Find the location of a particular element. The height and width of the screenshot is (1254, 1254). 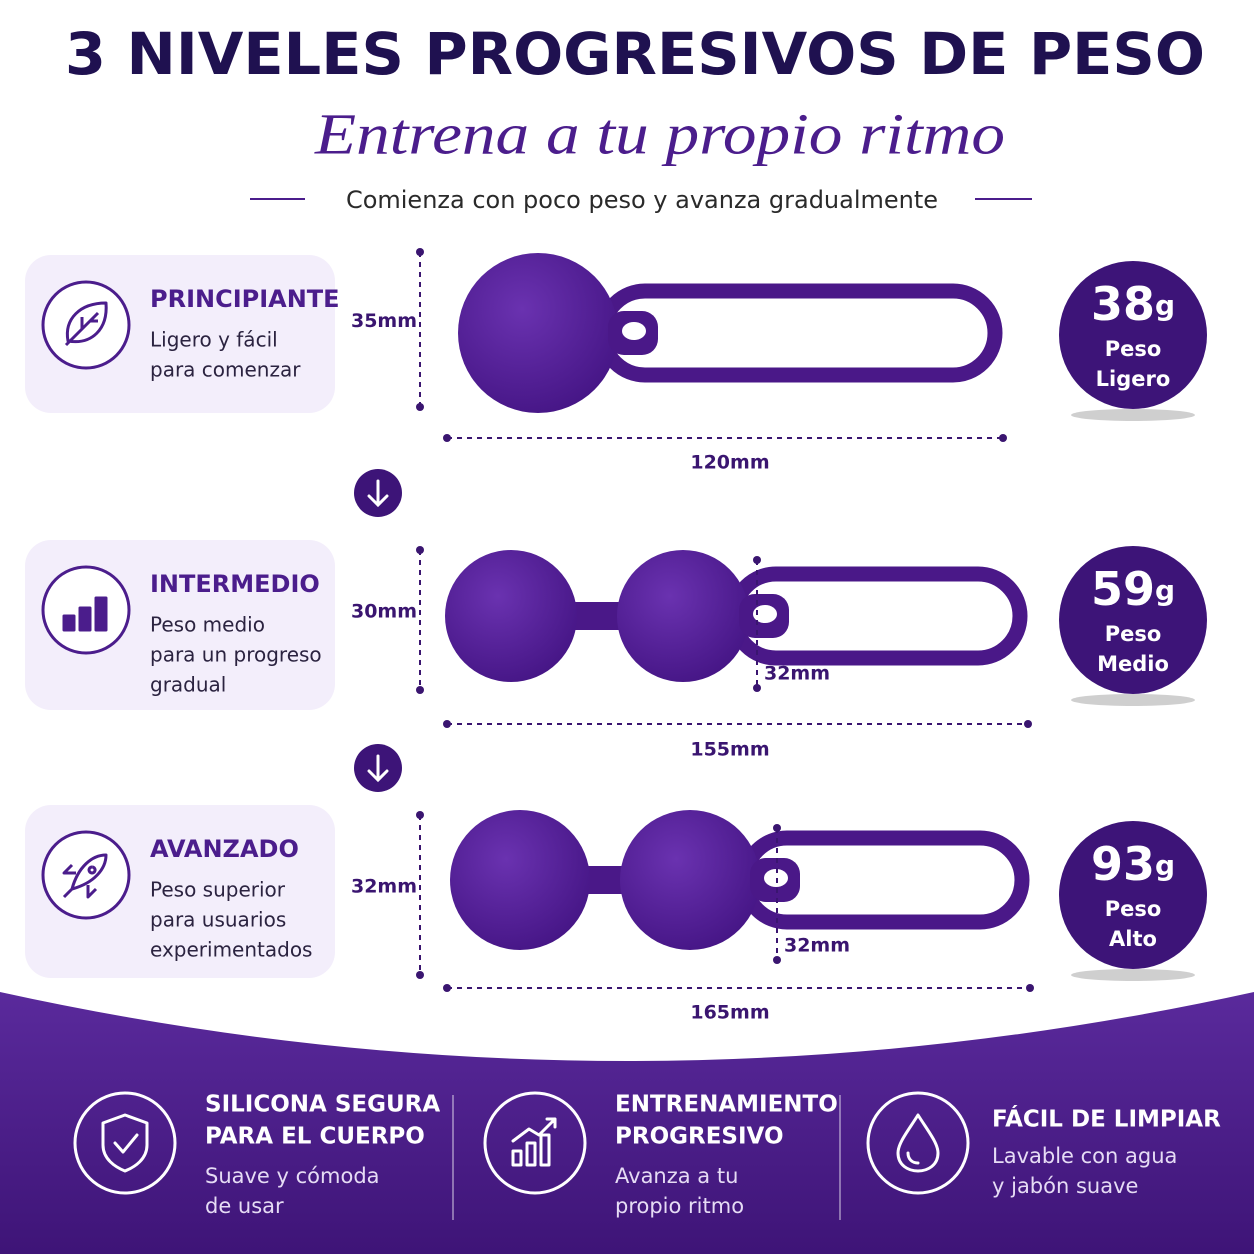

feature-title: PARA EL CUERPO is located at coordinates (315, 1137).